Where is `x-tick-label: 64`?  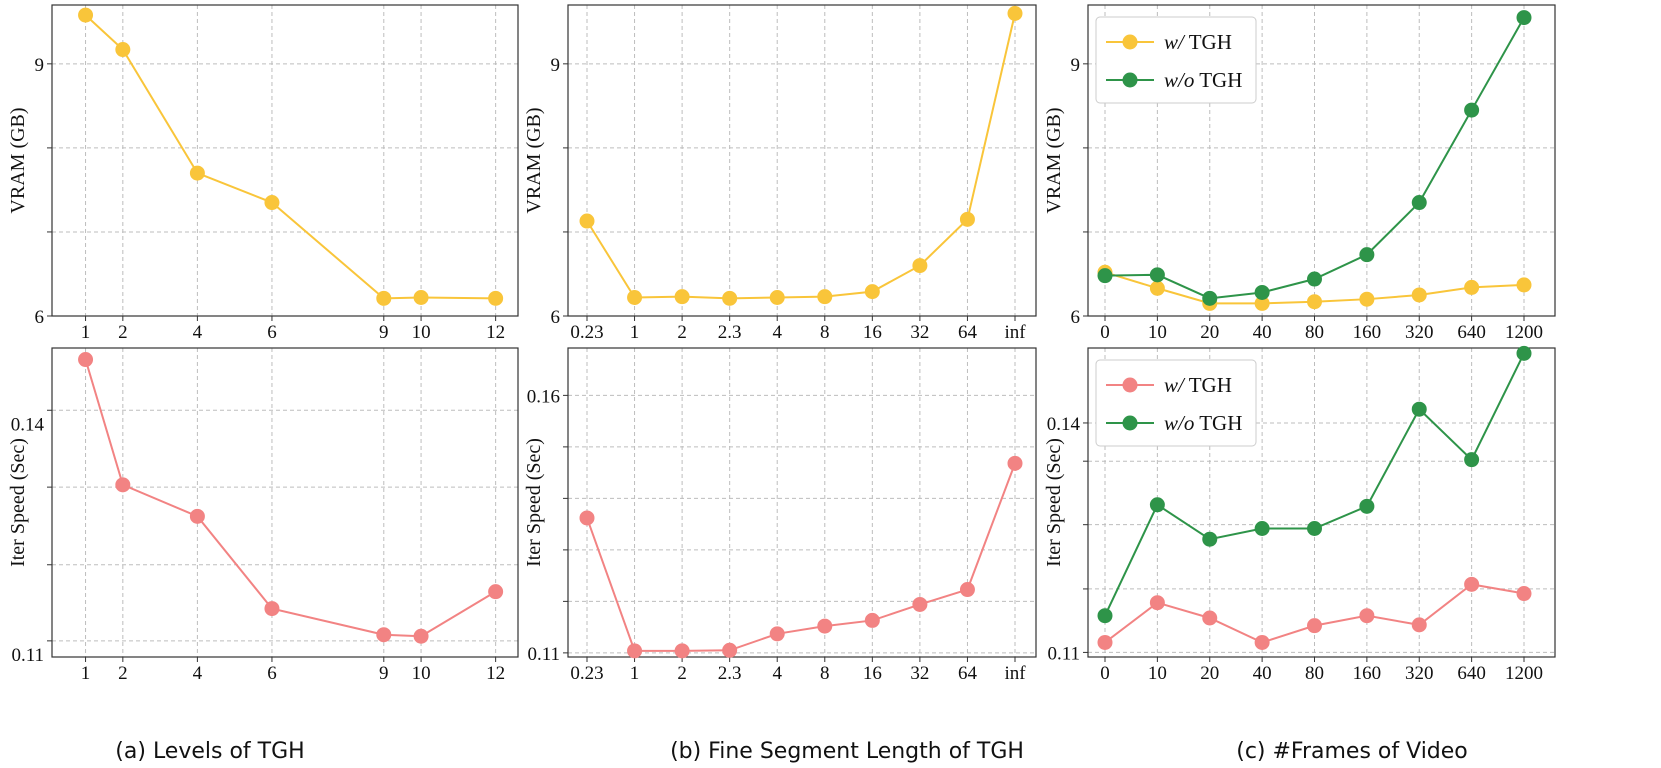
x-tick-label: 64 is located at coordinates (968, 673).